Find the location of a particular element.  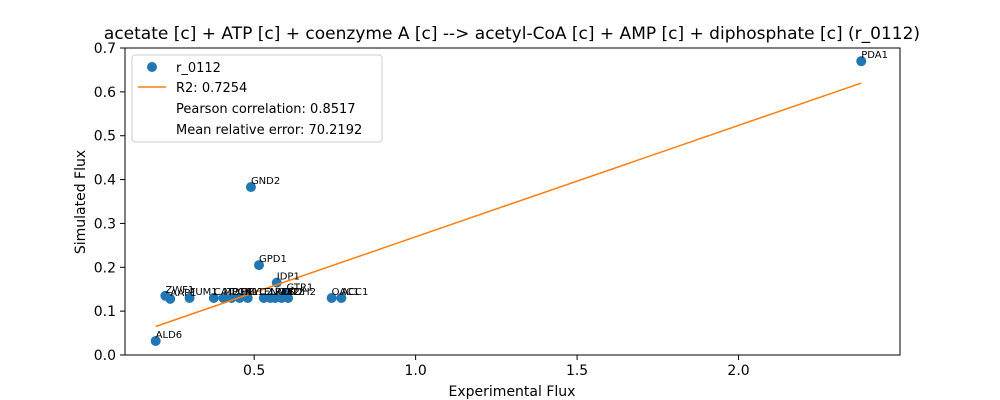

x-tick-label: 2.0 is located at coordinates (738, 371).